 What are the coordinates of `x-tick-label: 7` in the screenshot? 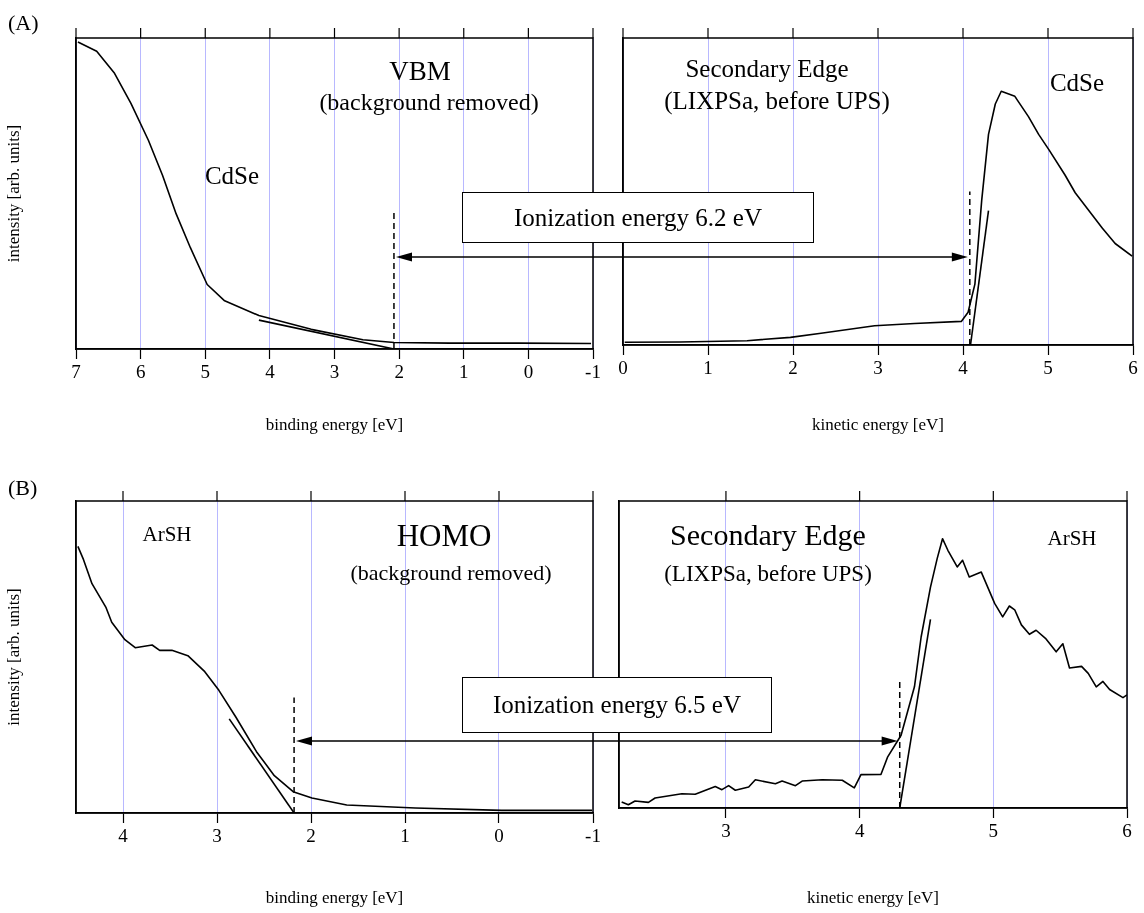 It's located at (76, 372).